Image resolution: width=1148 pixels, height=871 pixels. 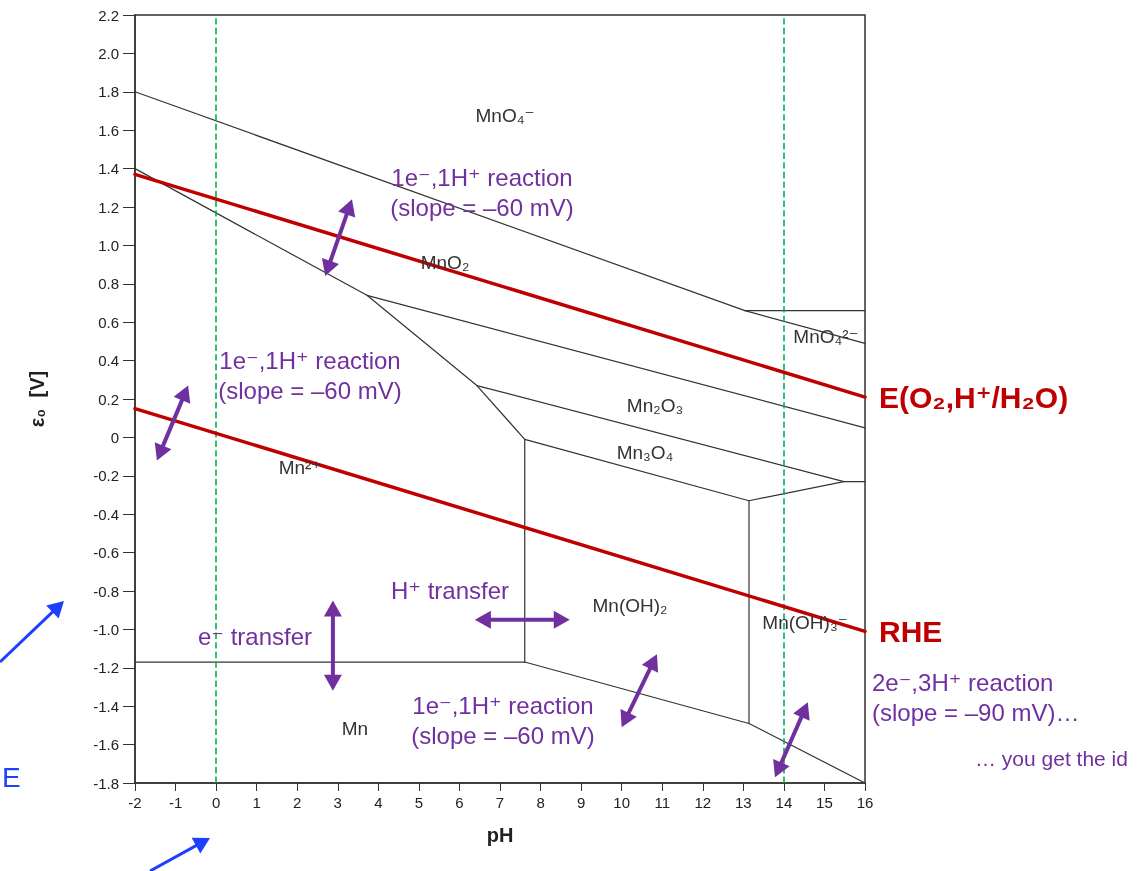 I want to click on x-tick-label: 15, so click(x=824, y=802).